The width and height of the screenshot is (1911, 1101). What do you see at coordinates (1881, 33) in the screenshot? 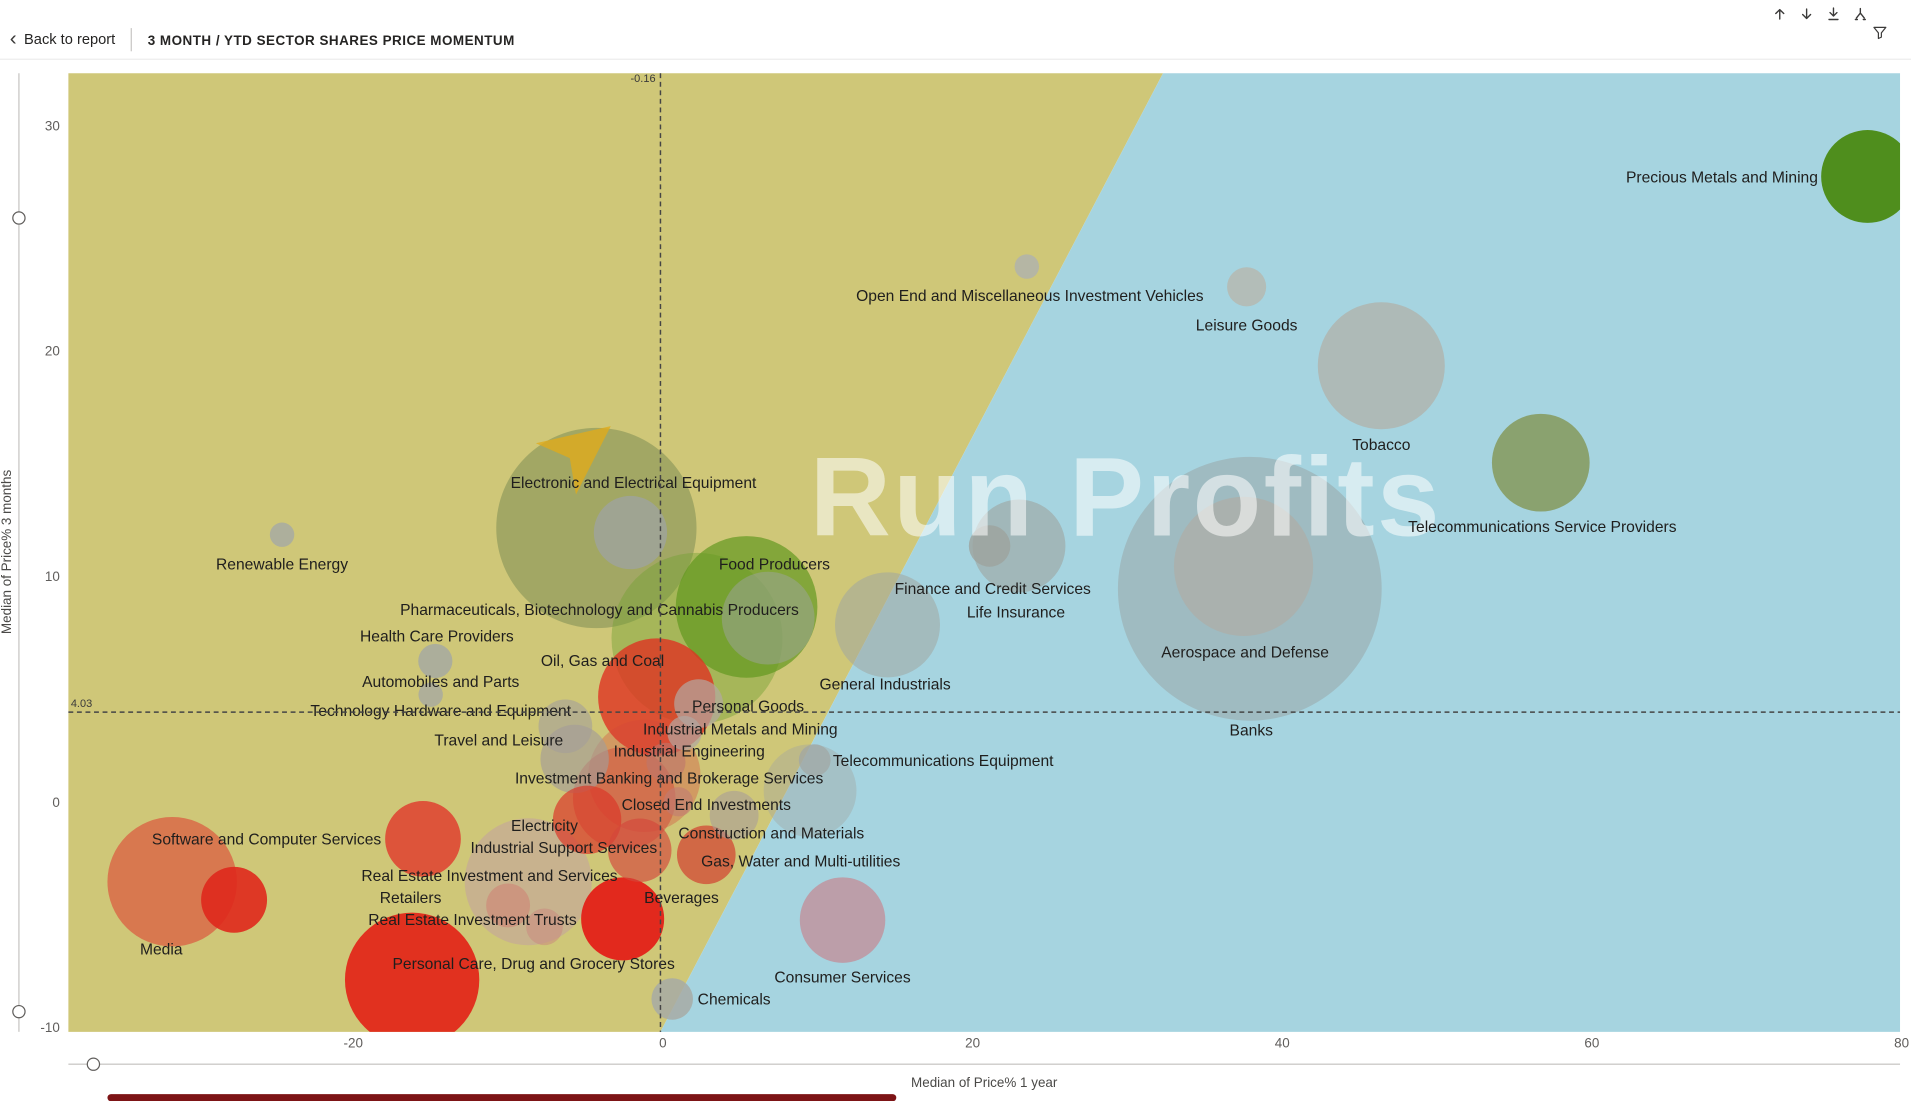
I see `filter-funnel-icon` at bounding box center [1881, 33].